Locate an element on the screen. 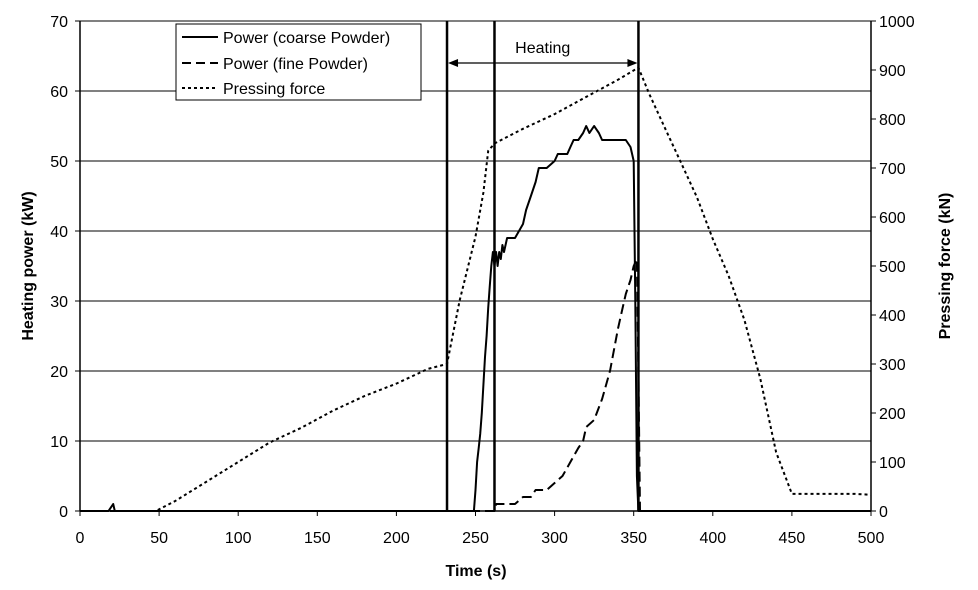 The width and height of the screenshot is (978, 590). right-tick-label-400: 400 is located at coordinates (892, 316).